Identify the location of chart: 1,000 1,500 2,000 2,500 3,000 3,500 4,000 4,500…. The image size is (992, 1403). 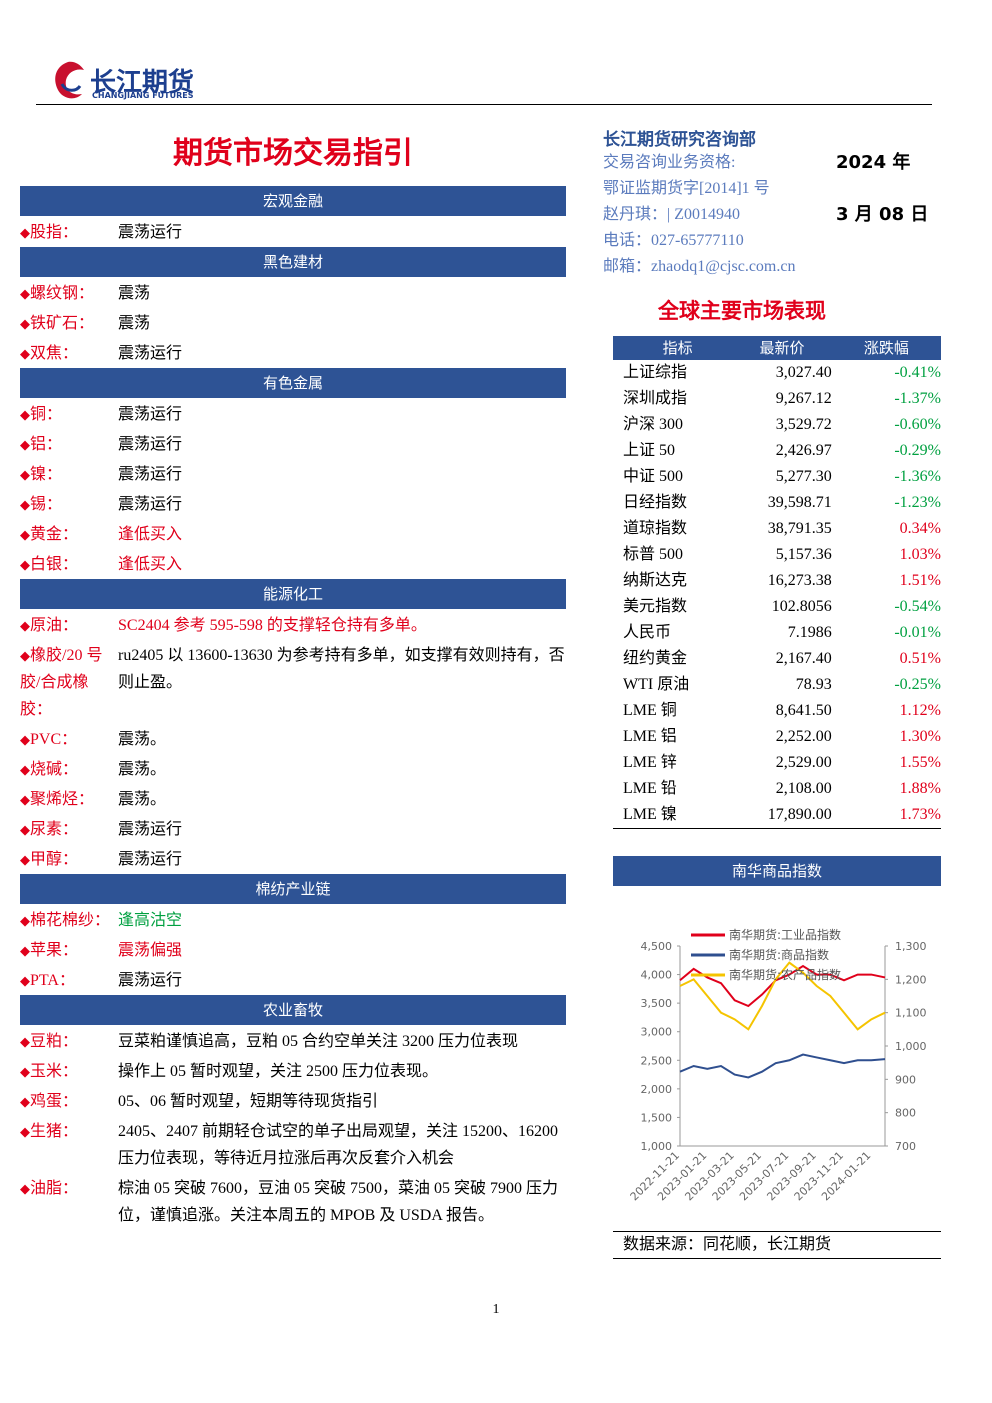
(777, 1065).